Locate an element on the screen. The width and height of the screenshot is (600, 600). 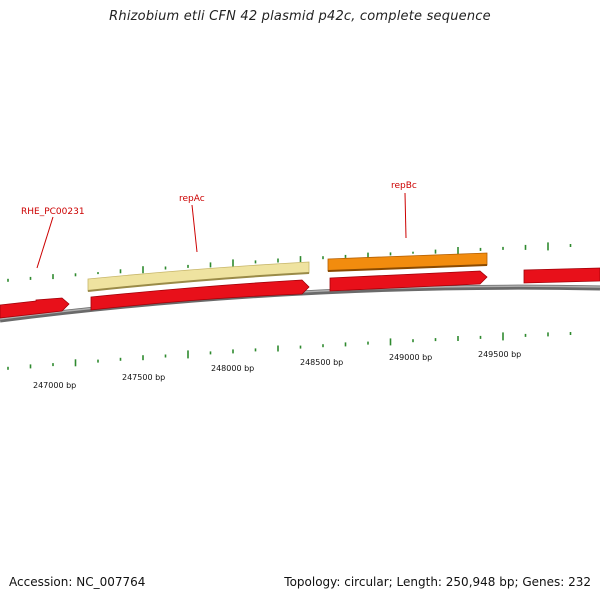
gene-right-edge-cds is located at coordinates (561, 275).